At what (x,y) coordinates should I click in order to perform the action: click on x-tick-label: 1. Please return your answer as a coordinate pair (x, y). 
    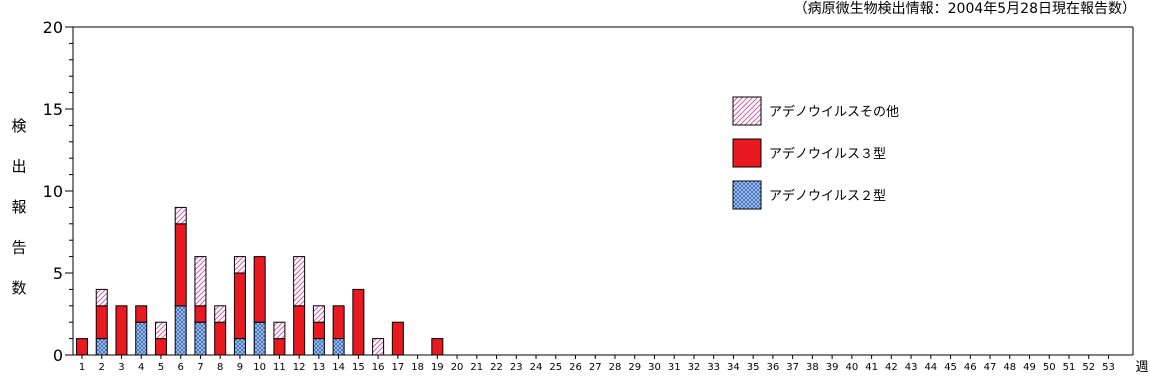
    Looking at the image, I should click on (82, 367).